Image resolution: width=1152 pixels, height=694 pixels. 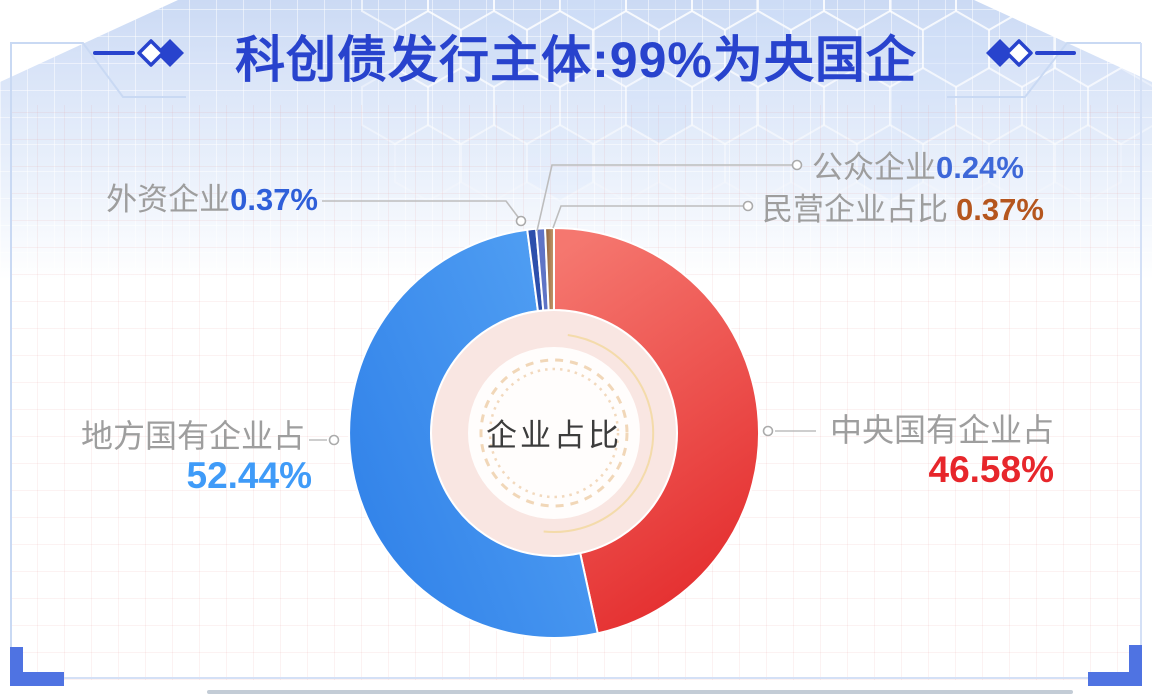 I want to click on diamond-filled-right-icon, so click(x=1000, y=53).